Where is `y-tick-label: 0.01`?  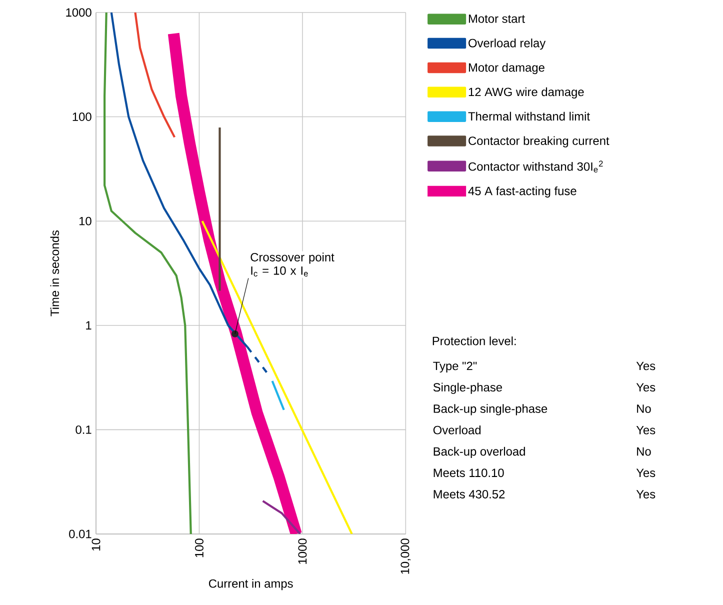 y-tick-label: 0.01 is located at coordinates (80, 534).